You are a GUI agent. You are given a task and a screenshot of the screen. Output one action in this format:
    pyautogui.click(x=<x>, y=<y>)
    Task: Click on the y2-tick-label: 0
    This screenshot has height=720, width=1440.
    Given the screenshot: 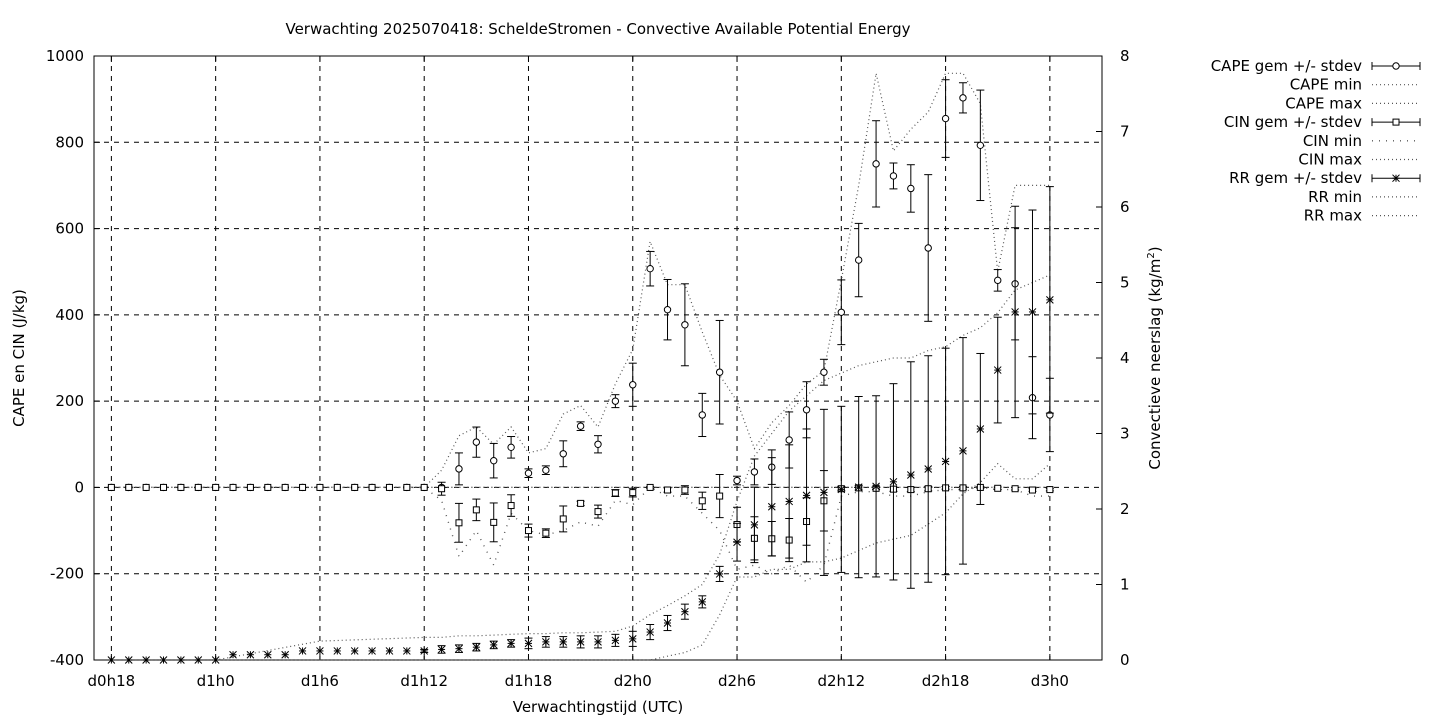 What is the action you would take?
    pyautogui.click(x=1125, y=660)
    